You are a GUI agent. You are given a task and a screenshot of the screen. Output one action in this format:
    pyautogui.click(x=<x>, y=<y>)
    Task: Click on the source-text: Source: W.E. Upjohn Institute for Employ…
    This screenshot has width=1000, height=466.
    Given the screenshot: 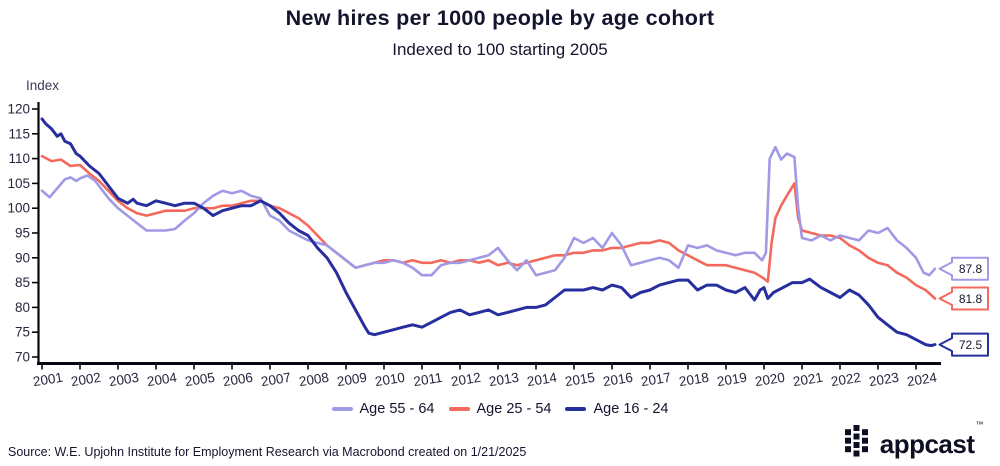 What is the action you would take?
    pyautogui.click(x=267, y=452)
    